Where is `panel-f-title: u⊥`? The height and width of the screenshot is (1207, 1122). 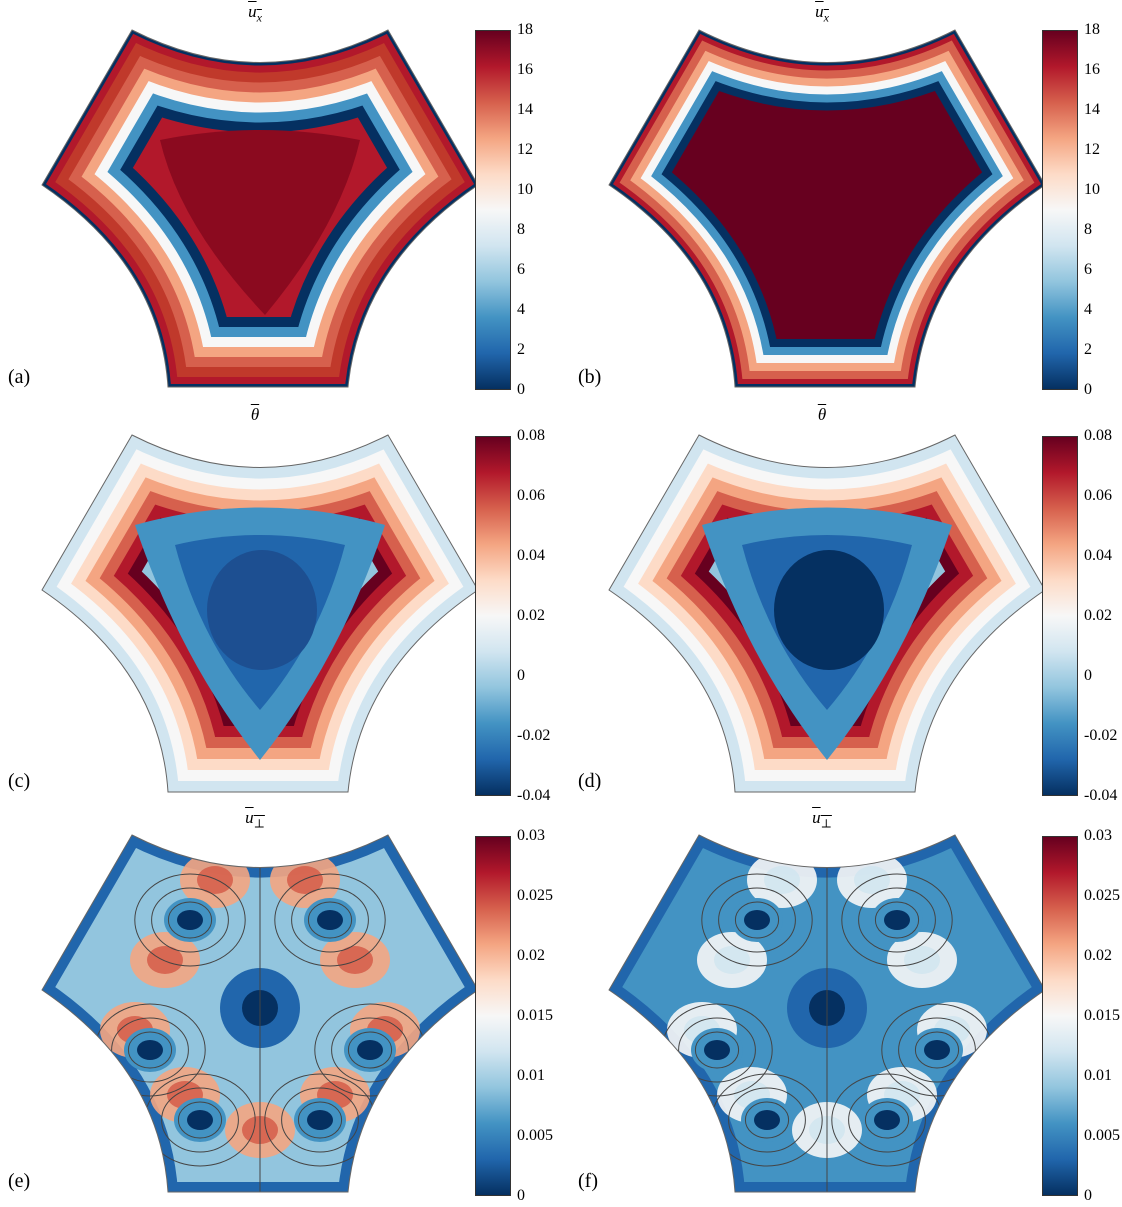 panel-f-title: u⊥ is located at coordinates (822, 819).